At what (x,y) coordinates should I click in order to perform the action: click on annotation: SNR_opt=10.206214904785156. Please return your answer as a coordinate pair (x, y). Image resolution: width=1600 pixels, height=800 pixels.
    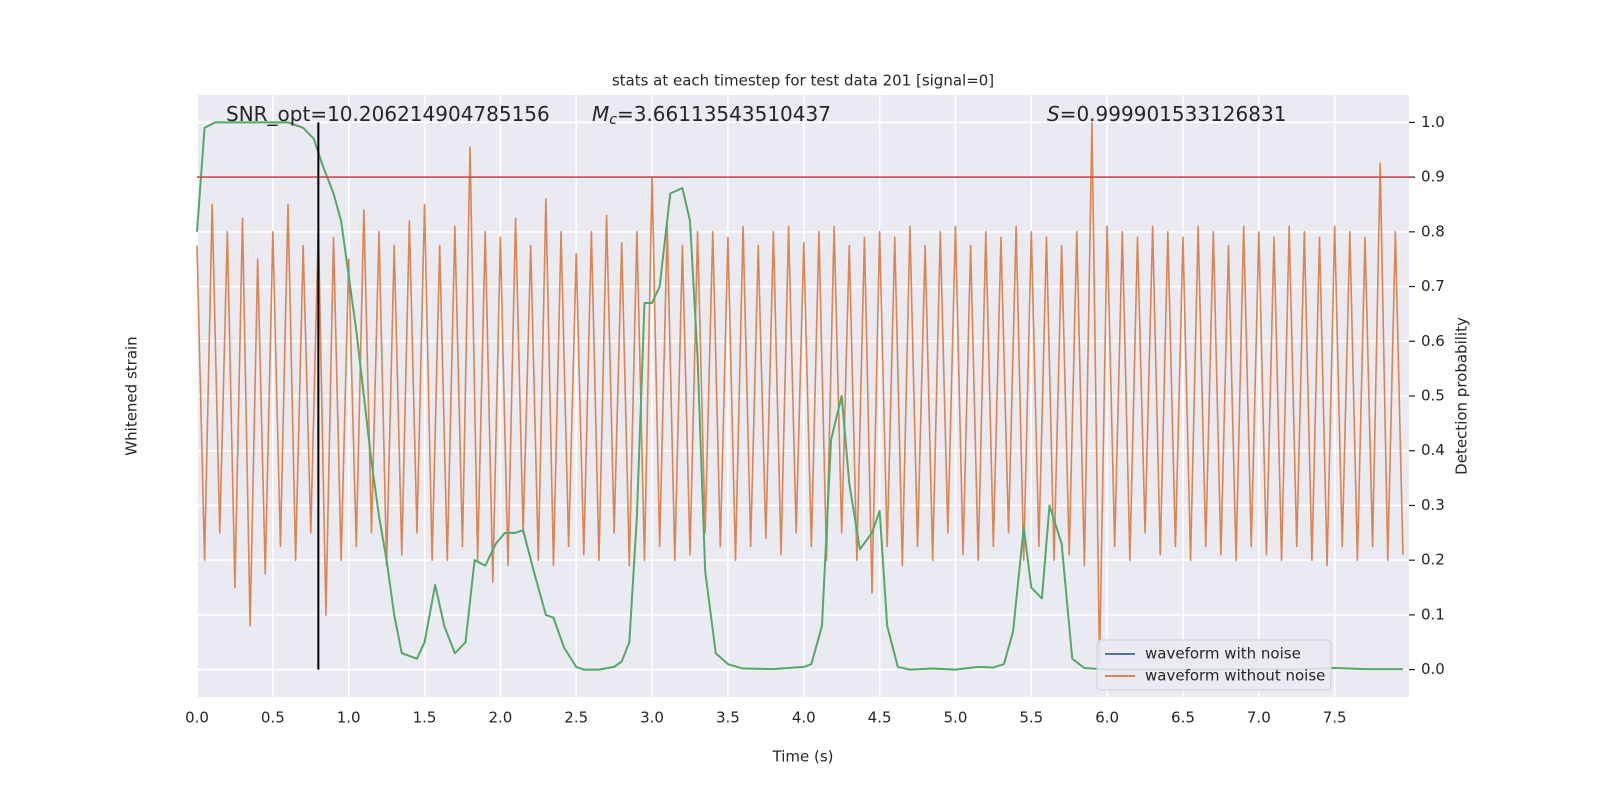
    Looking at the image, I should click on (388, 114).